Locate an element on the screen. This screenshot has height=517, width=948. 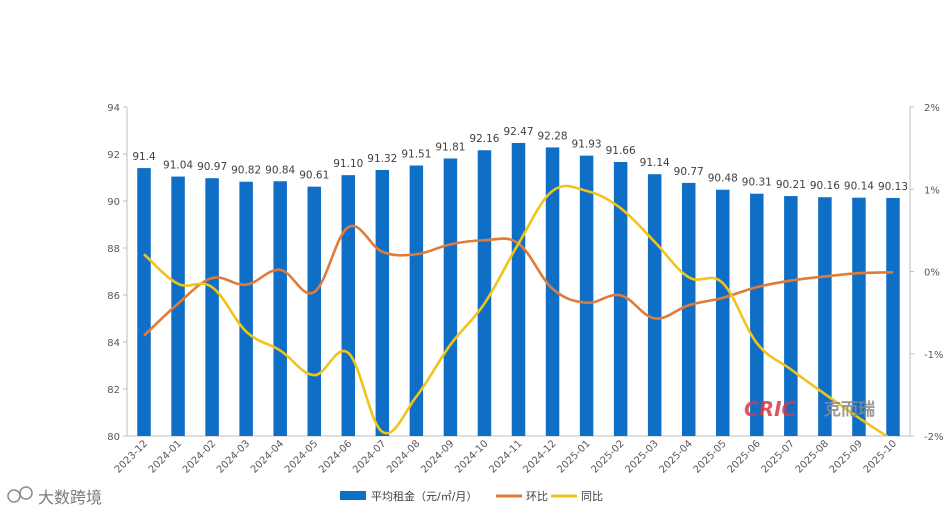
bar-label-2024-06: 91.10 is located at coordinates (348, 164).